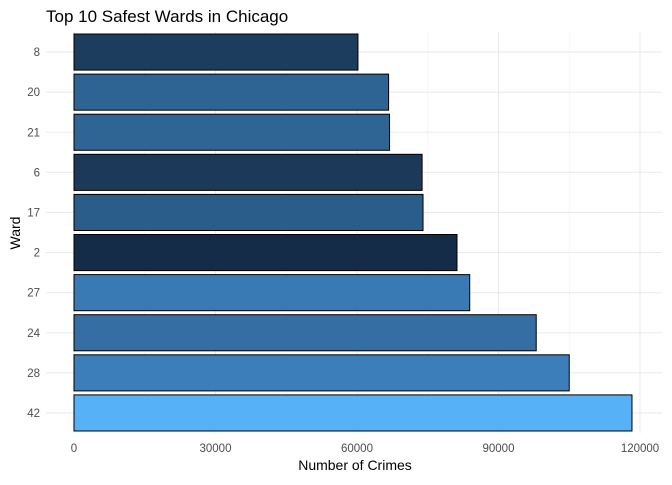  What do you see at coordinates (216, 449) in the screenshot?
I see `x-tick-label: 30000` at bounding box center [216, 449].